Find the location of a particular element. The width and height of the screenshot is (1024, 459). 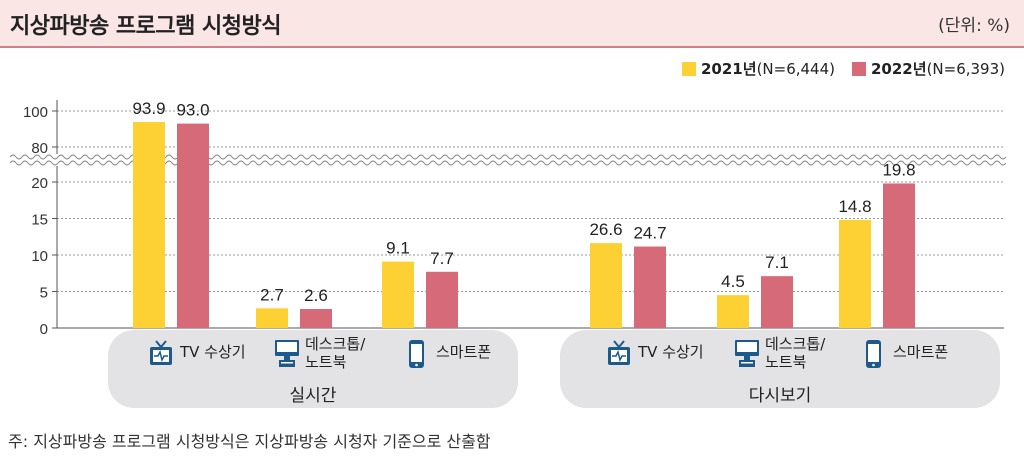

legend-item-2021: 2021년 (N=6,444) is located at coordinates (758, 68).